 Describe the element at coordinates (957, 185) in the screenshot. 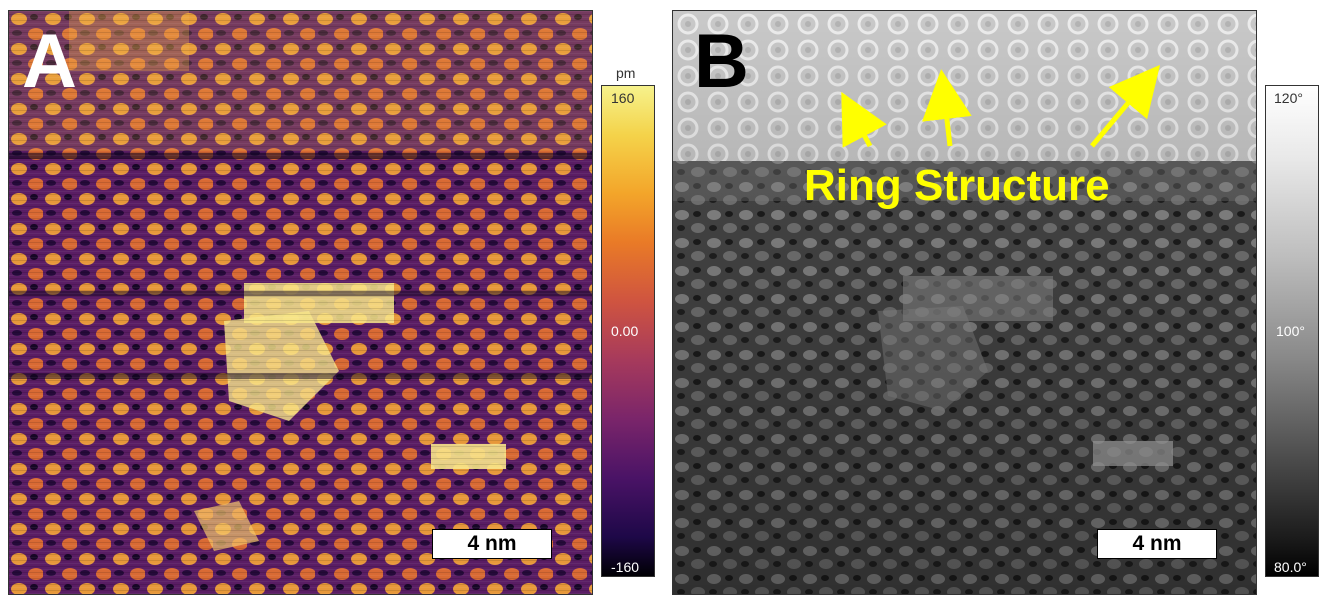

I see `ring-structure-label: Ring Structure` at that location.